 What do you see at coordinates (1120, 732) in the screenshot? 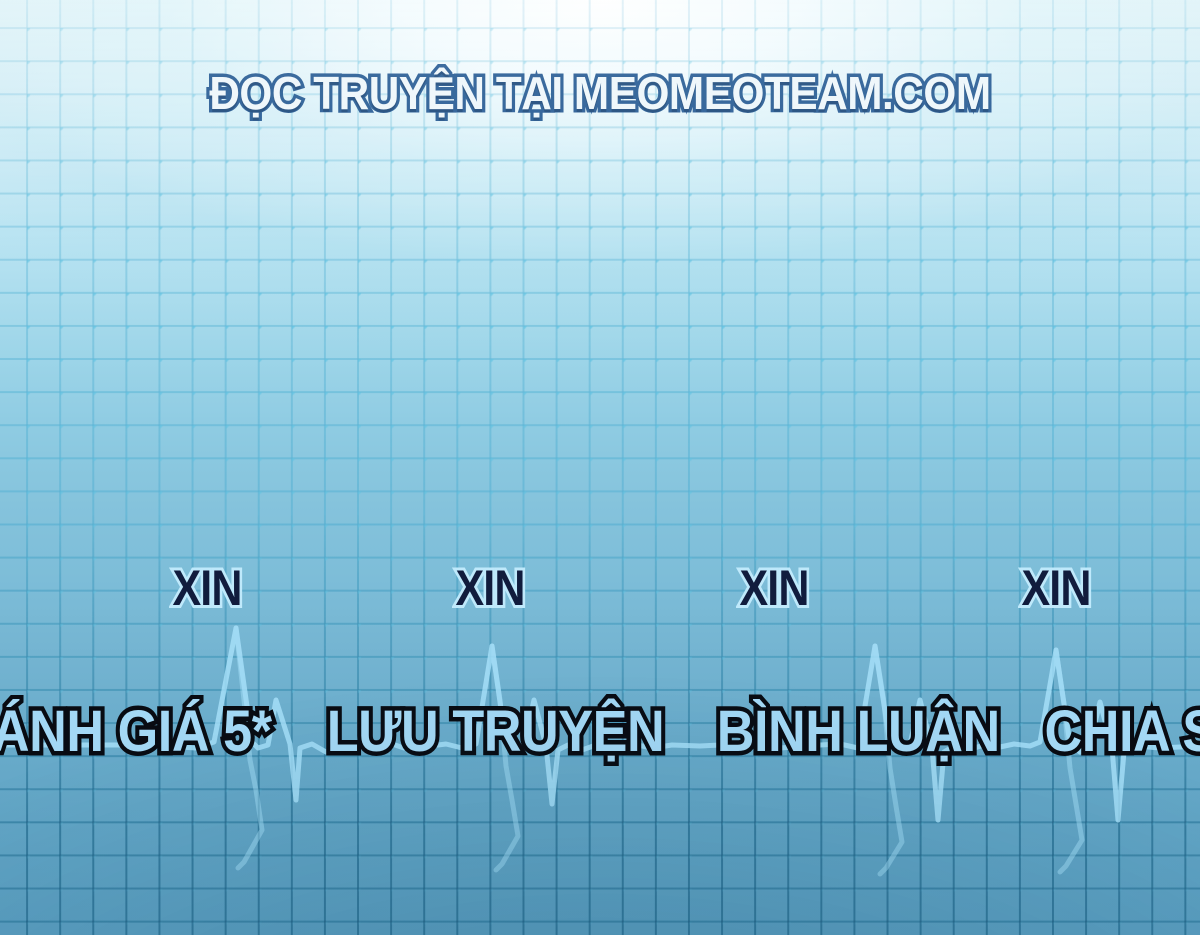
I see `cta-share: CHIA SẺ` at bounding box center [1120, 732].